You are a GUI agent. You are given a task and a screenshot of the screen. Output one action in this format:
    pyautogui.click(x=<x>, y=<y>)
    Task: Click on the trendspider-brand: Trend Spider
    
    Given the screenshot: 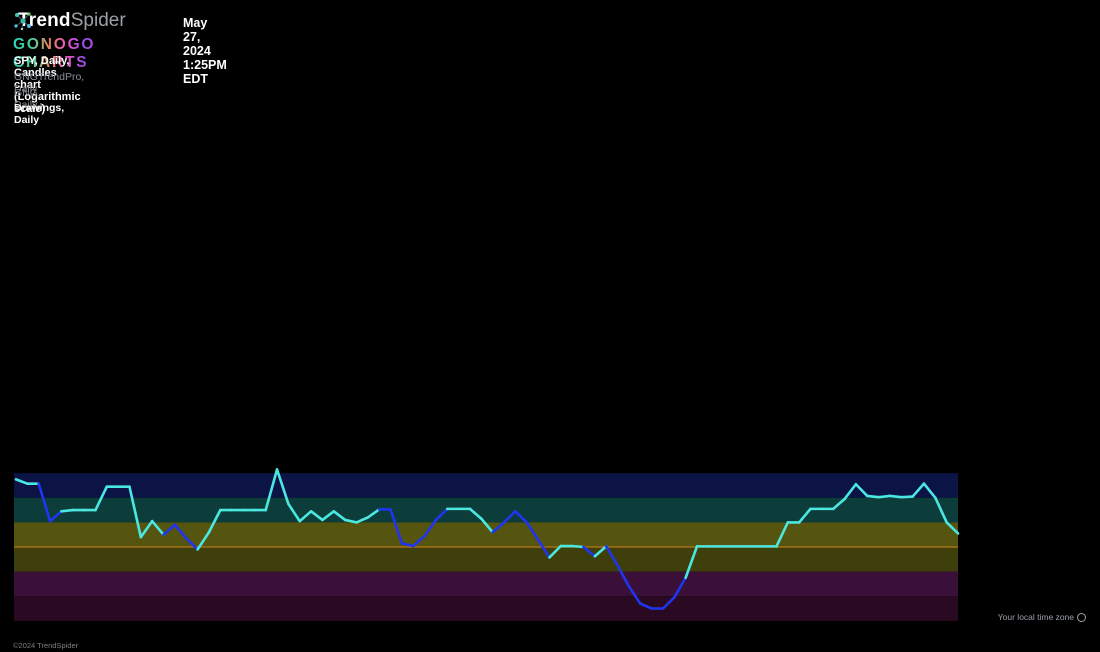 What is the action you would take?
    pyautogui.click(x=69, y=21)
    